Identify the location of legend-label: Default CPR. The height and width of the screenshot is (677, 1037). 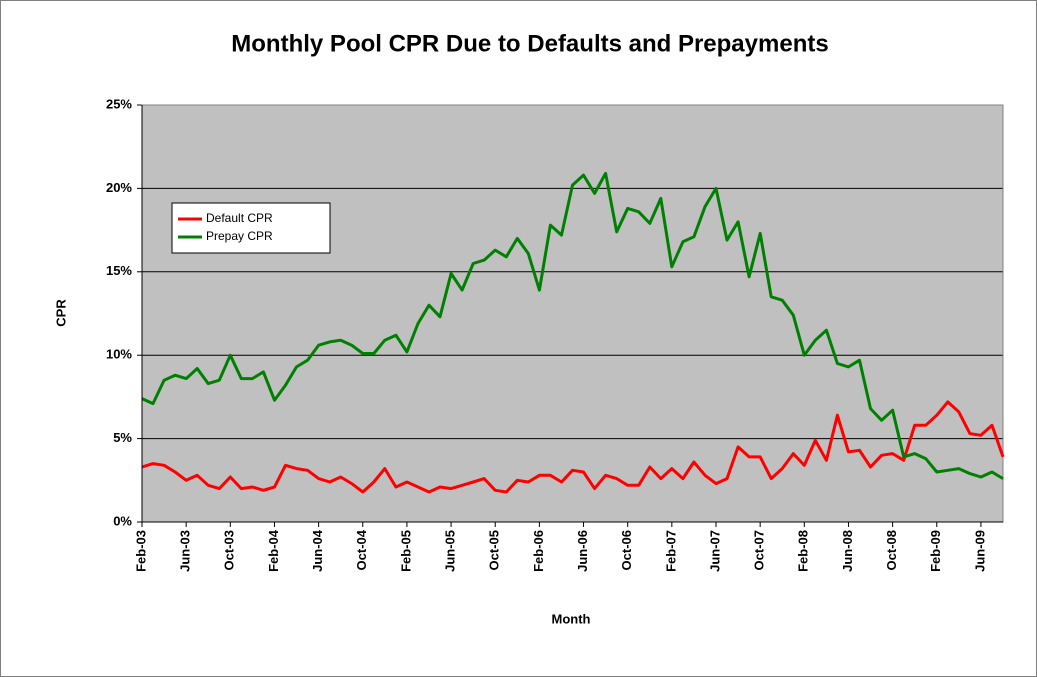
(239, 218).